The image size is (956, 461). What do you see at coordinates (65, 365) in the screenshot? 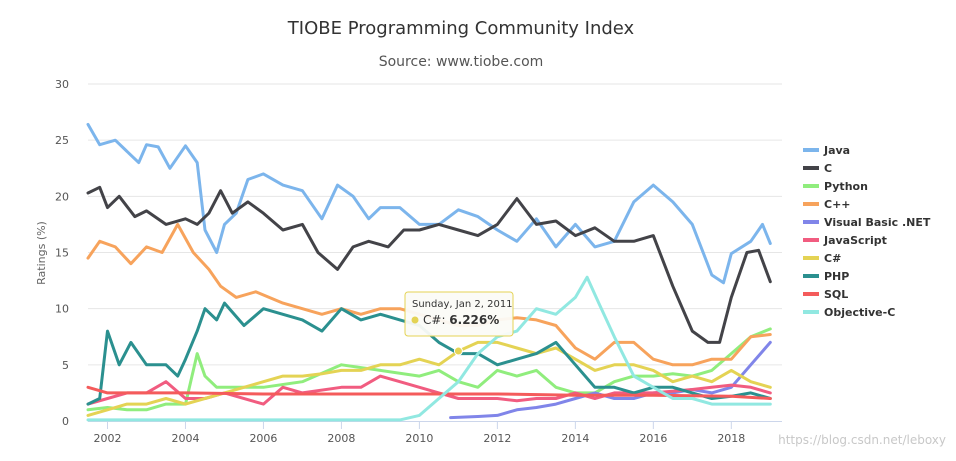
I see `y-tick-label: 5` at bounding box center [65, 365].